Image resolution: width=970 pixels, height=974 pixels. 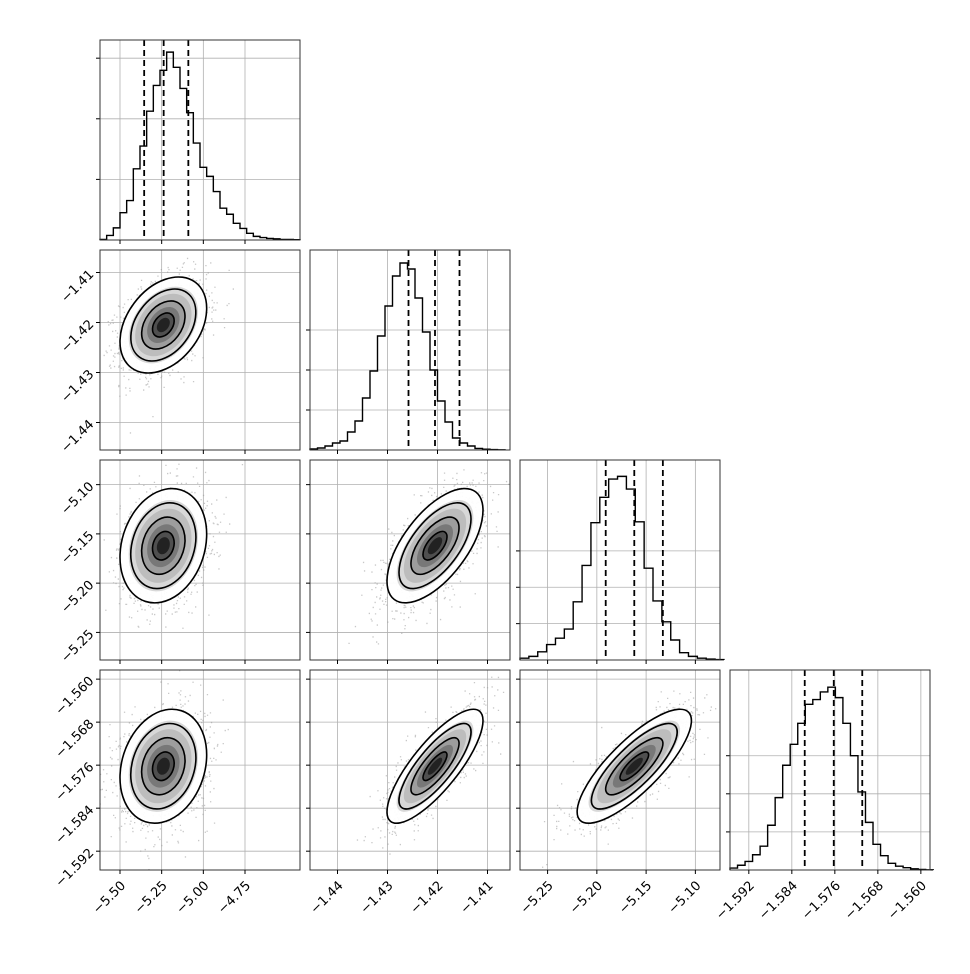 What do you see at coordinates (907, 900) in the screenshot?
I see `x-tick-label: −1.560` at bounding box center [907, 900].